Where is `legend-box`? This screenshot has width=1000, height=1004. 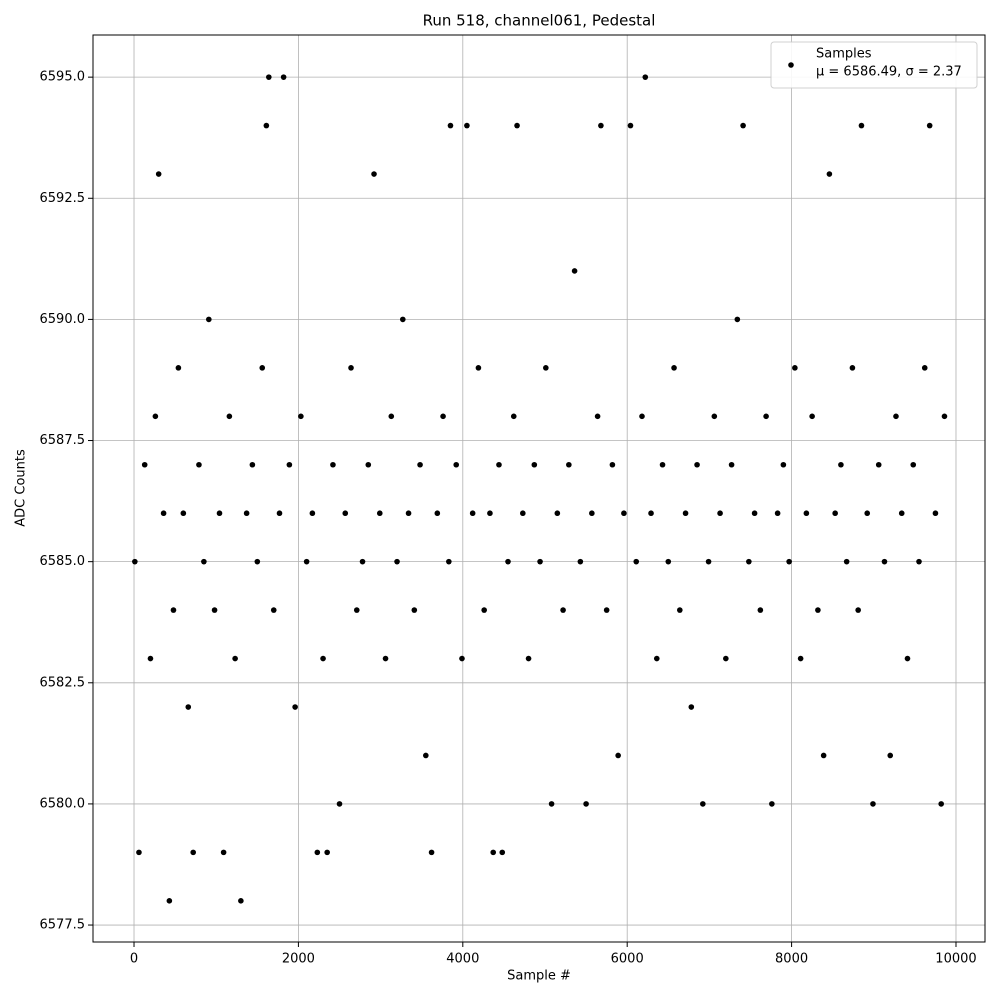
legend-box is located at coordinates (874, 65).